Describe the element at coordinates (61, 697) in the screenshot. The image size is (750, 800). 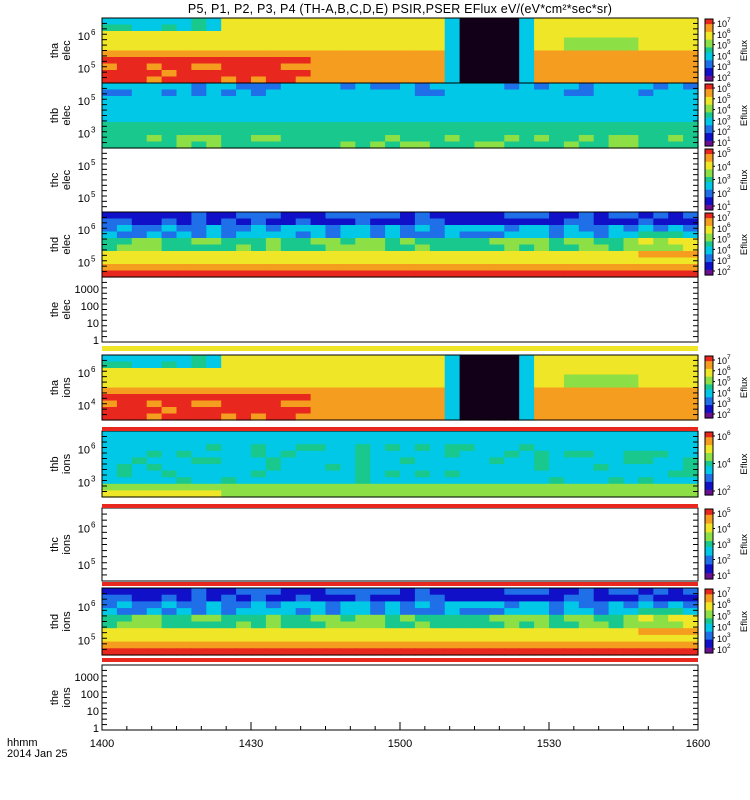
I see `panel-label: the ions` at that location.